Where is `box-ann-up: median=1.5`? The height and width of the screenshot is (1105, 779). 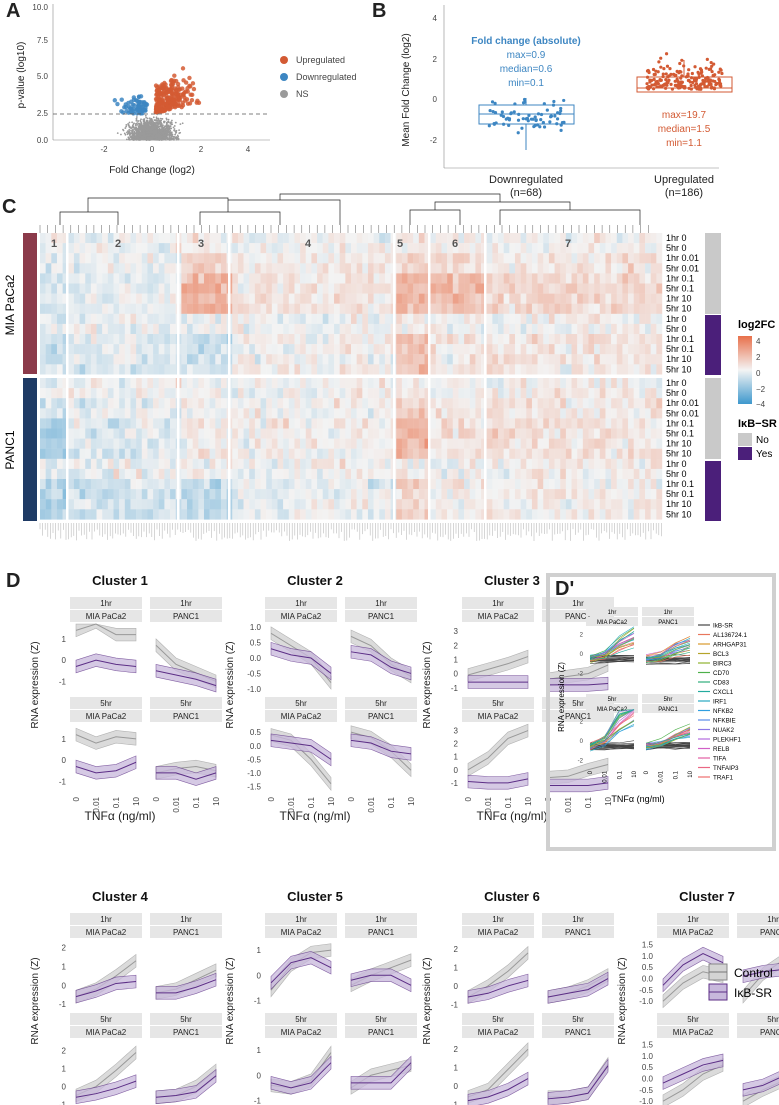 box-ann-up: median=1.5 is located at coordinates (684, 129).